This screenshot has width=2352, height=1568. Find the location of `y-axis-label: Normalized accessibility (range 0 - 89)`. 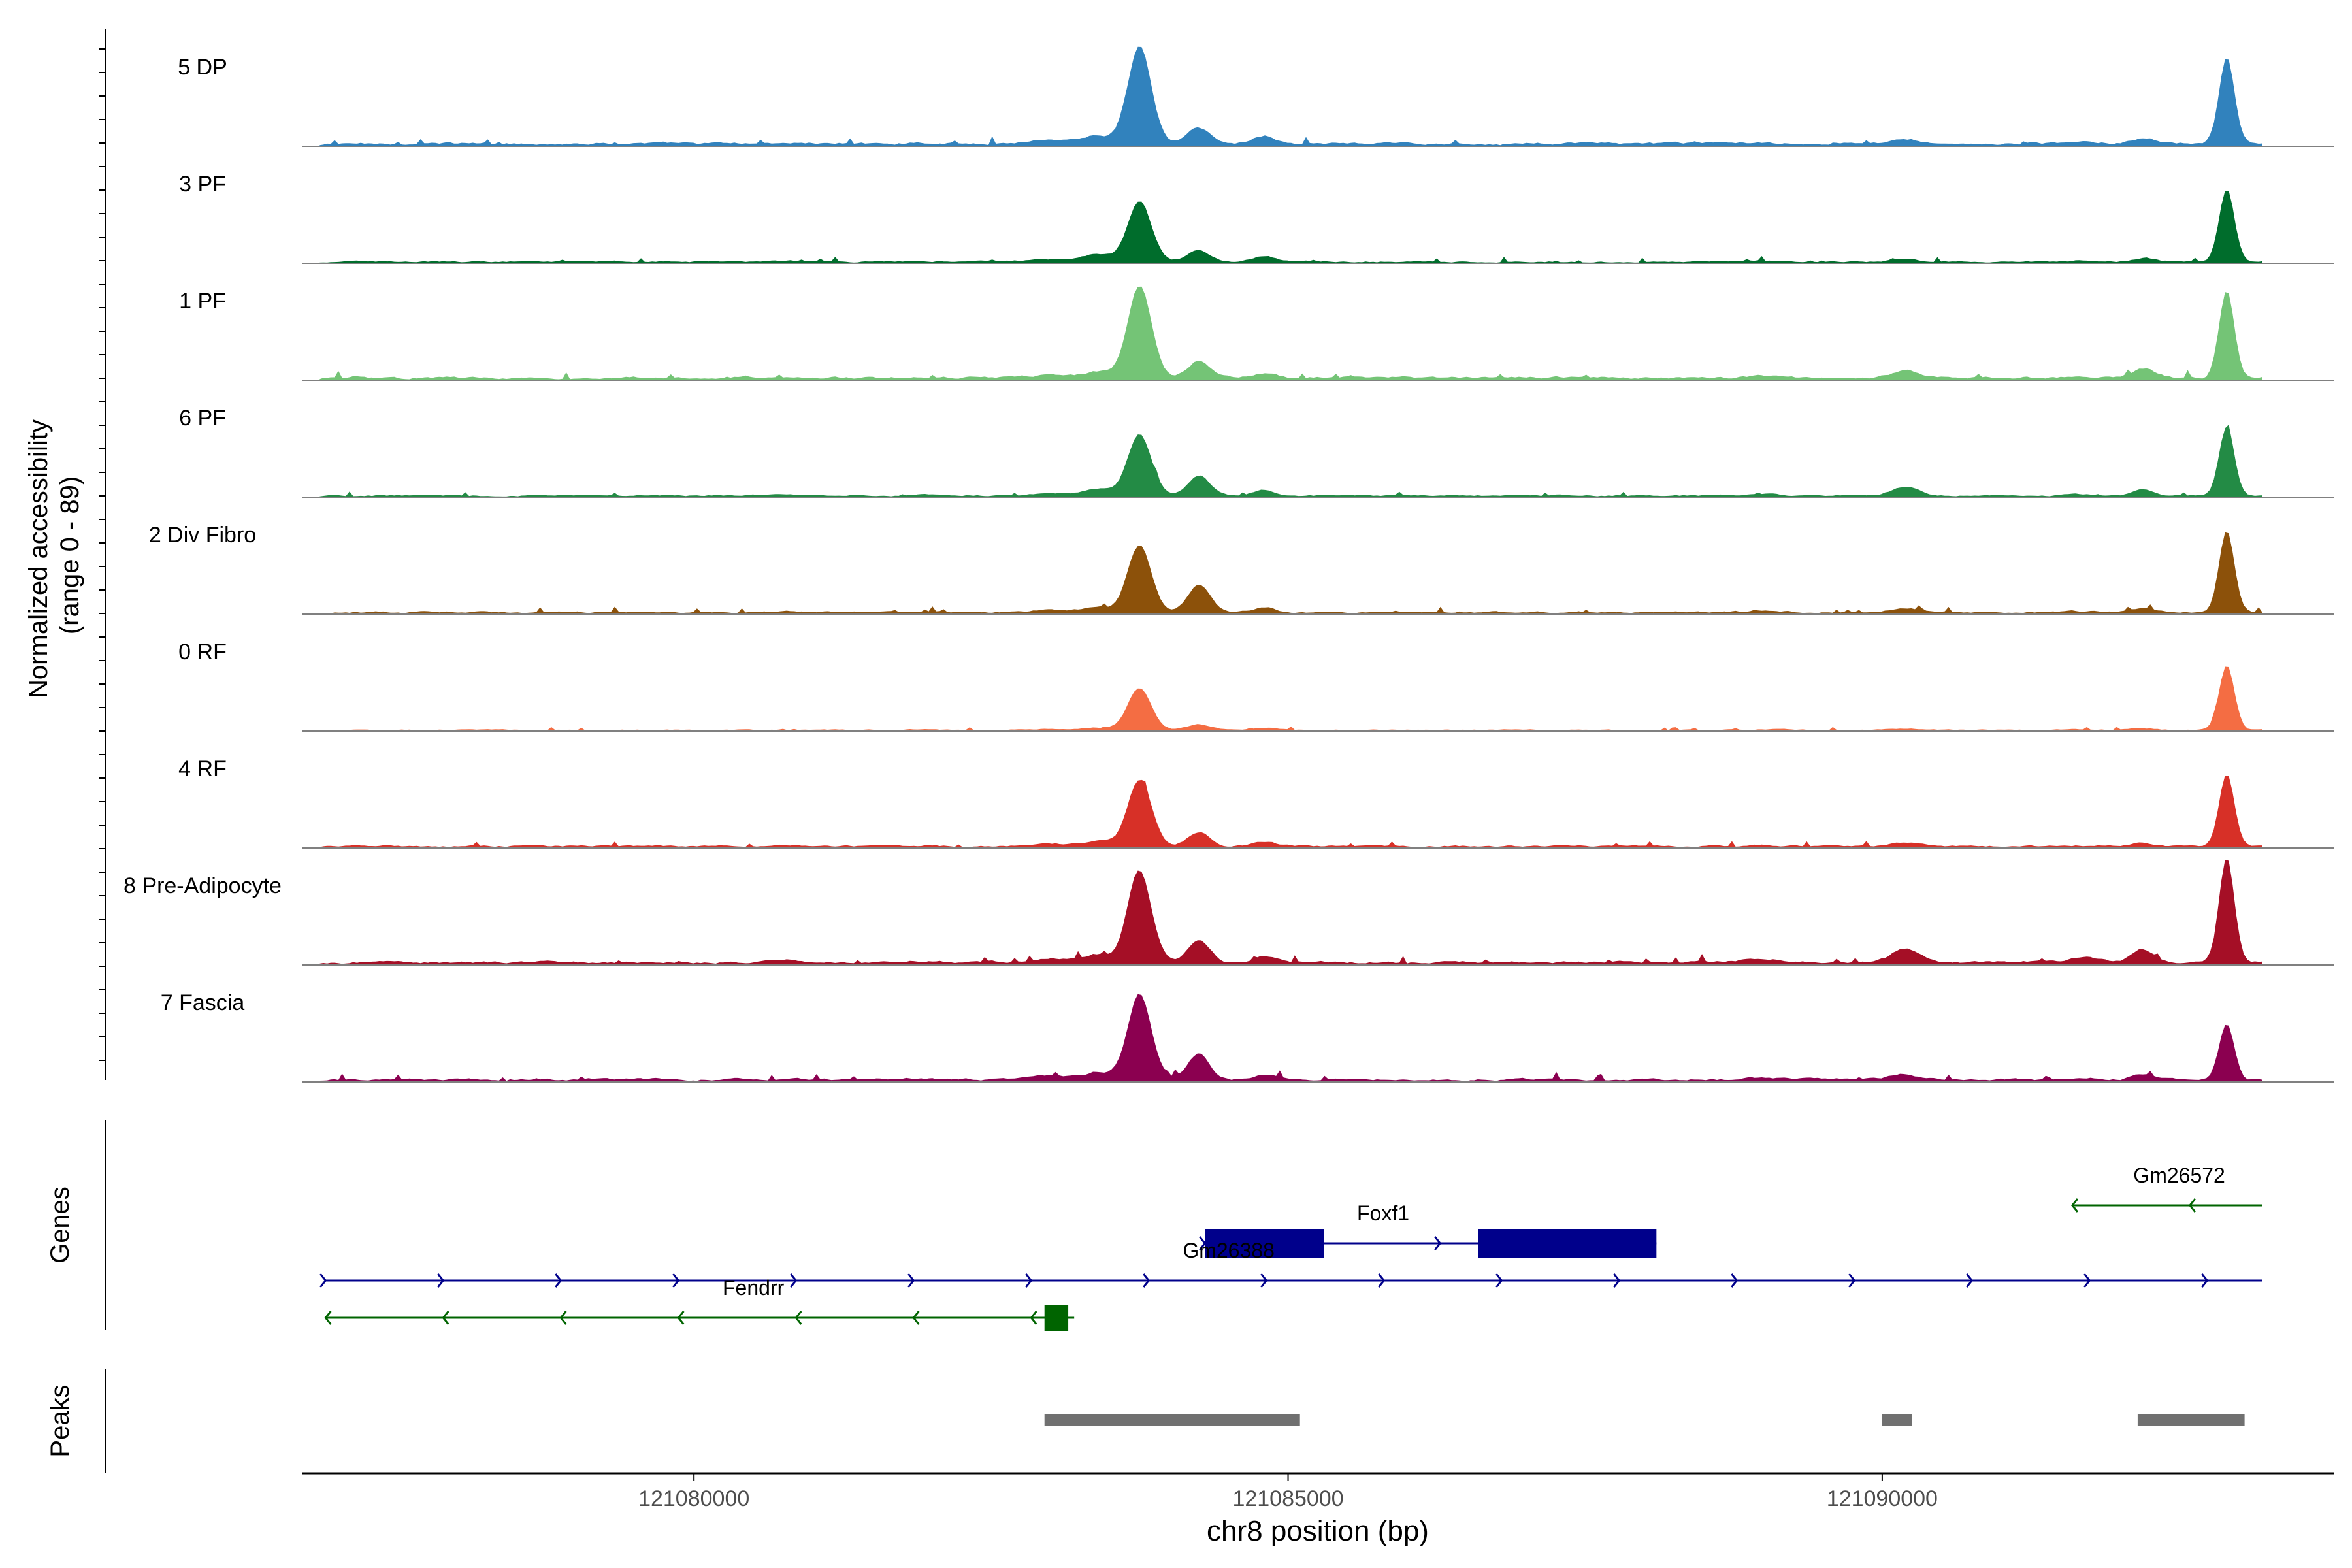

y-axis-label: Normalized accessibility (range 0 - 89) is located at coordinates (54, 555).